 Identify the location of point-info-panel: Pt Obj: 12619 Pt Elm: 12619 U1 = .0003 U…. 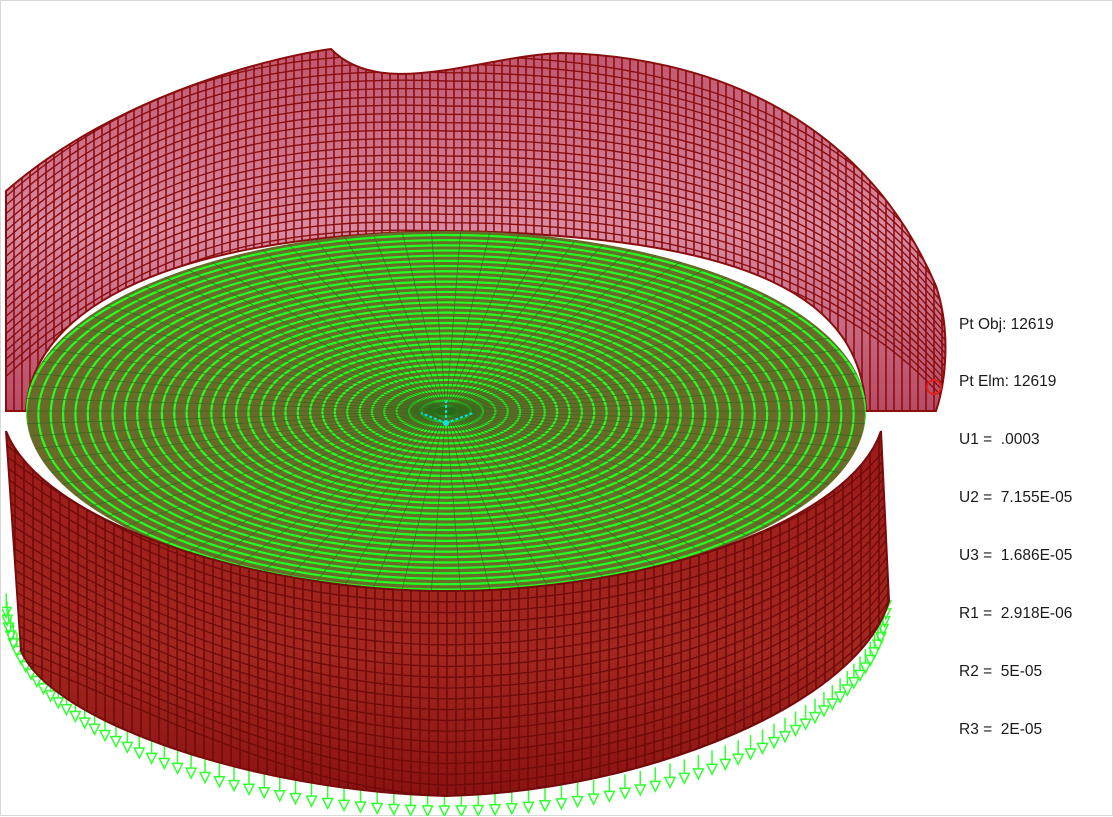
(1015, 527).